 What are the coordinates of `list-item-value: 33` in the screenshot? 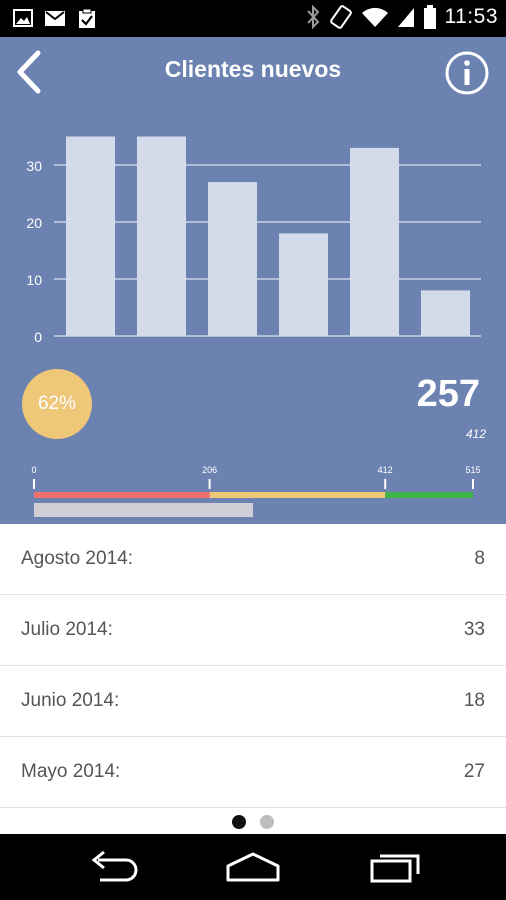 It's located at (474, 629).